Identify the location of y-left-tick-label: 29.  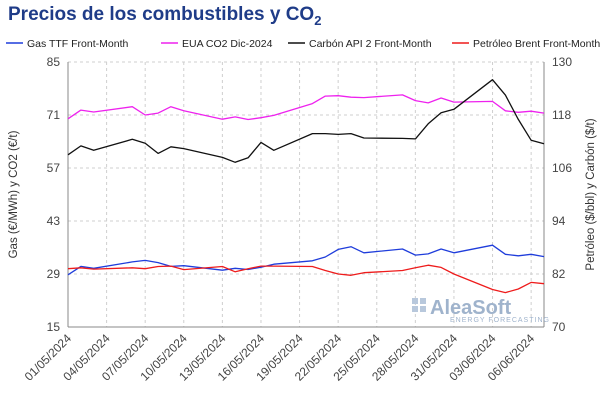
(54, 274).